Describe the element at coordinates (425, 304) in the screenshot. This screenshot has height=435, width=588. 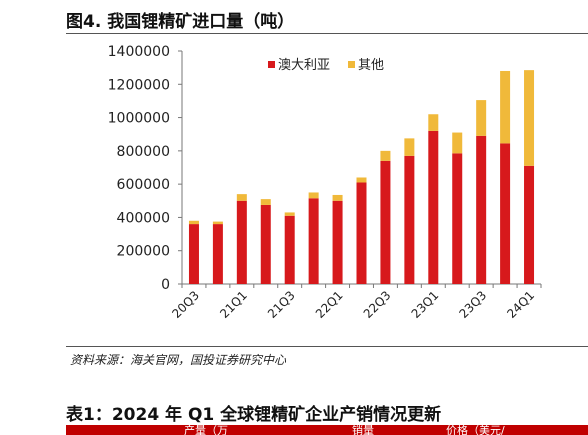
I see `x-tick-label: 23Q1` at that location.